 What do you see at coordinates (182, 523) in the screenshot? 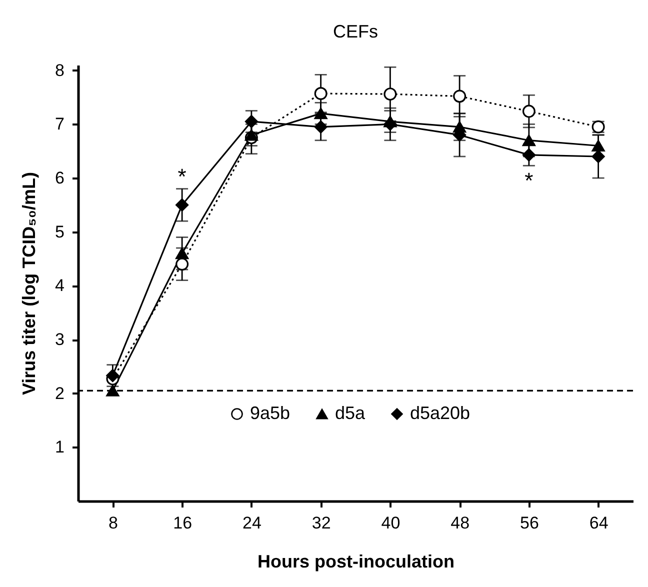
I see `x-tick-label: 16` at bounding box center [182, 523].